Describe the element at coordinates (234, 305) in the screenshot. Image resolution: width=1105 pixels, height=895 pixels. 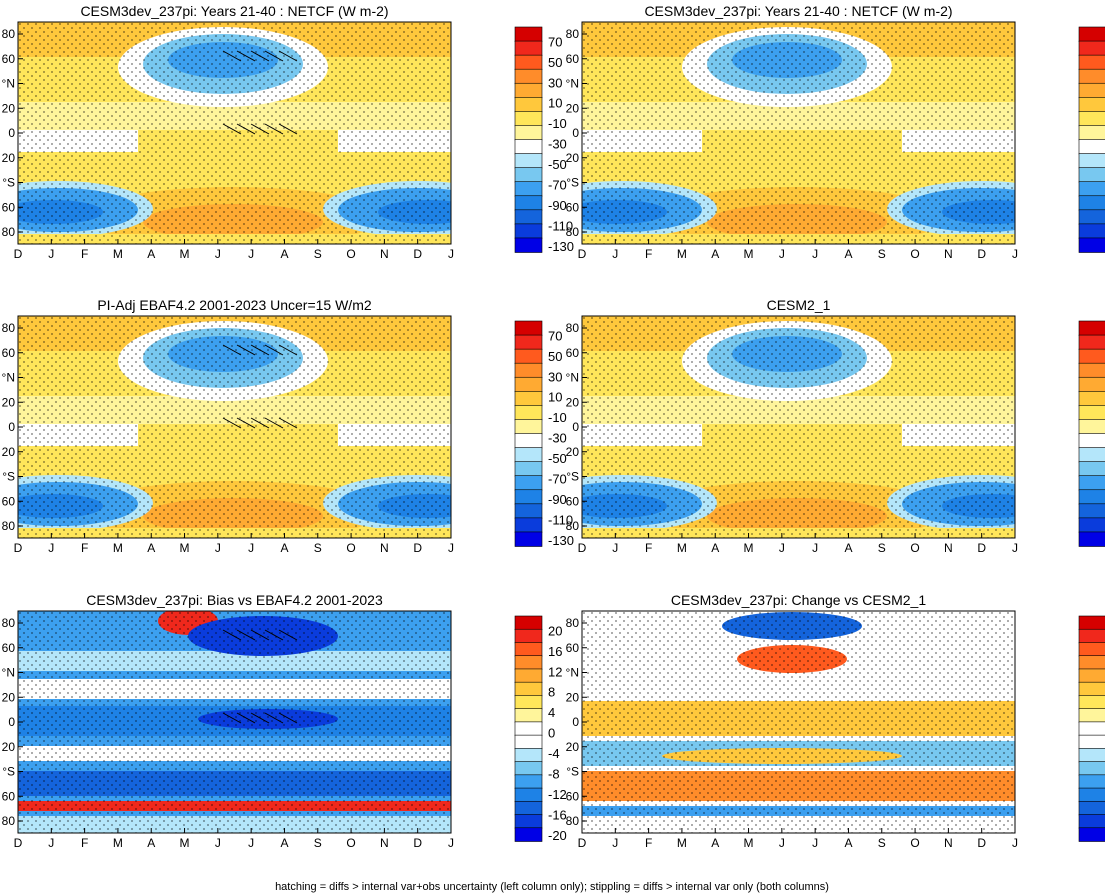
I see `panel-title: PI-Adj EBAF4.2 2001-2023 Uncer=15 W/m2` at that location.